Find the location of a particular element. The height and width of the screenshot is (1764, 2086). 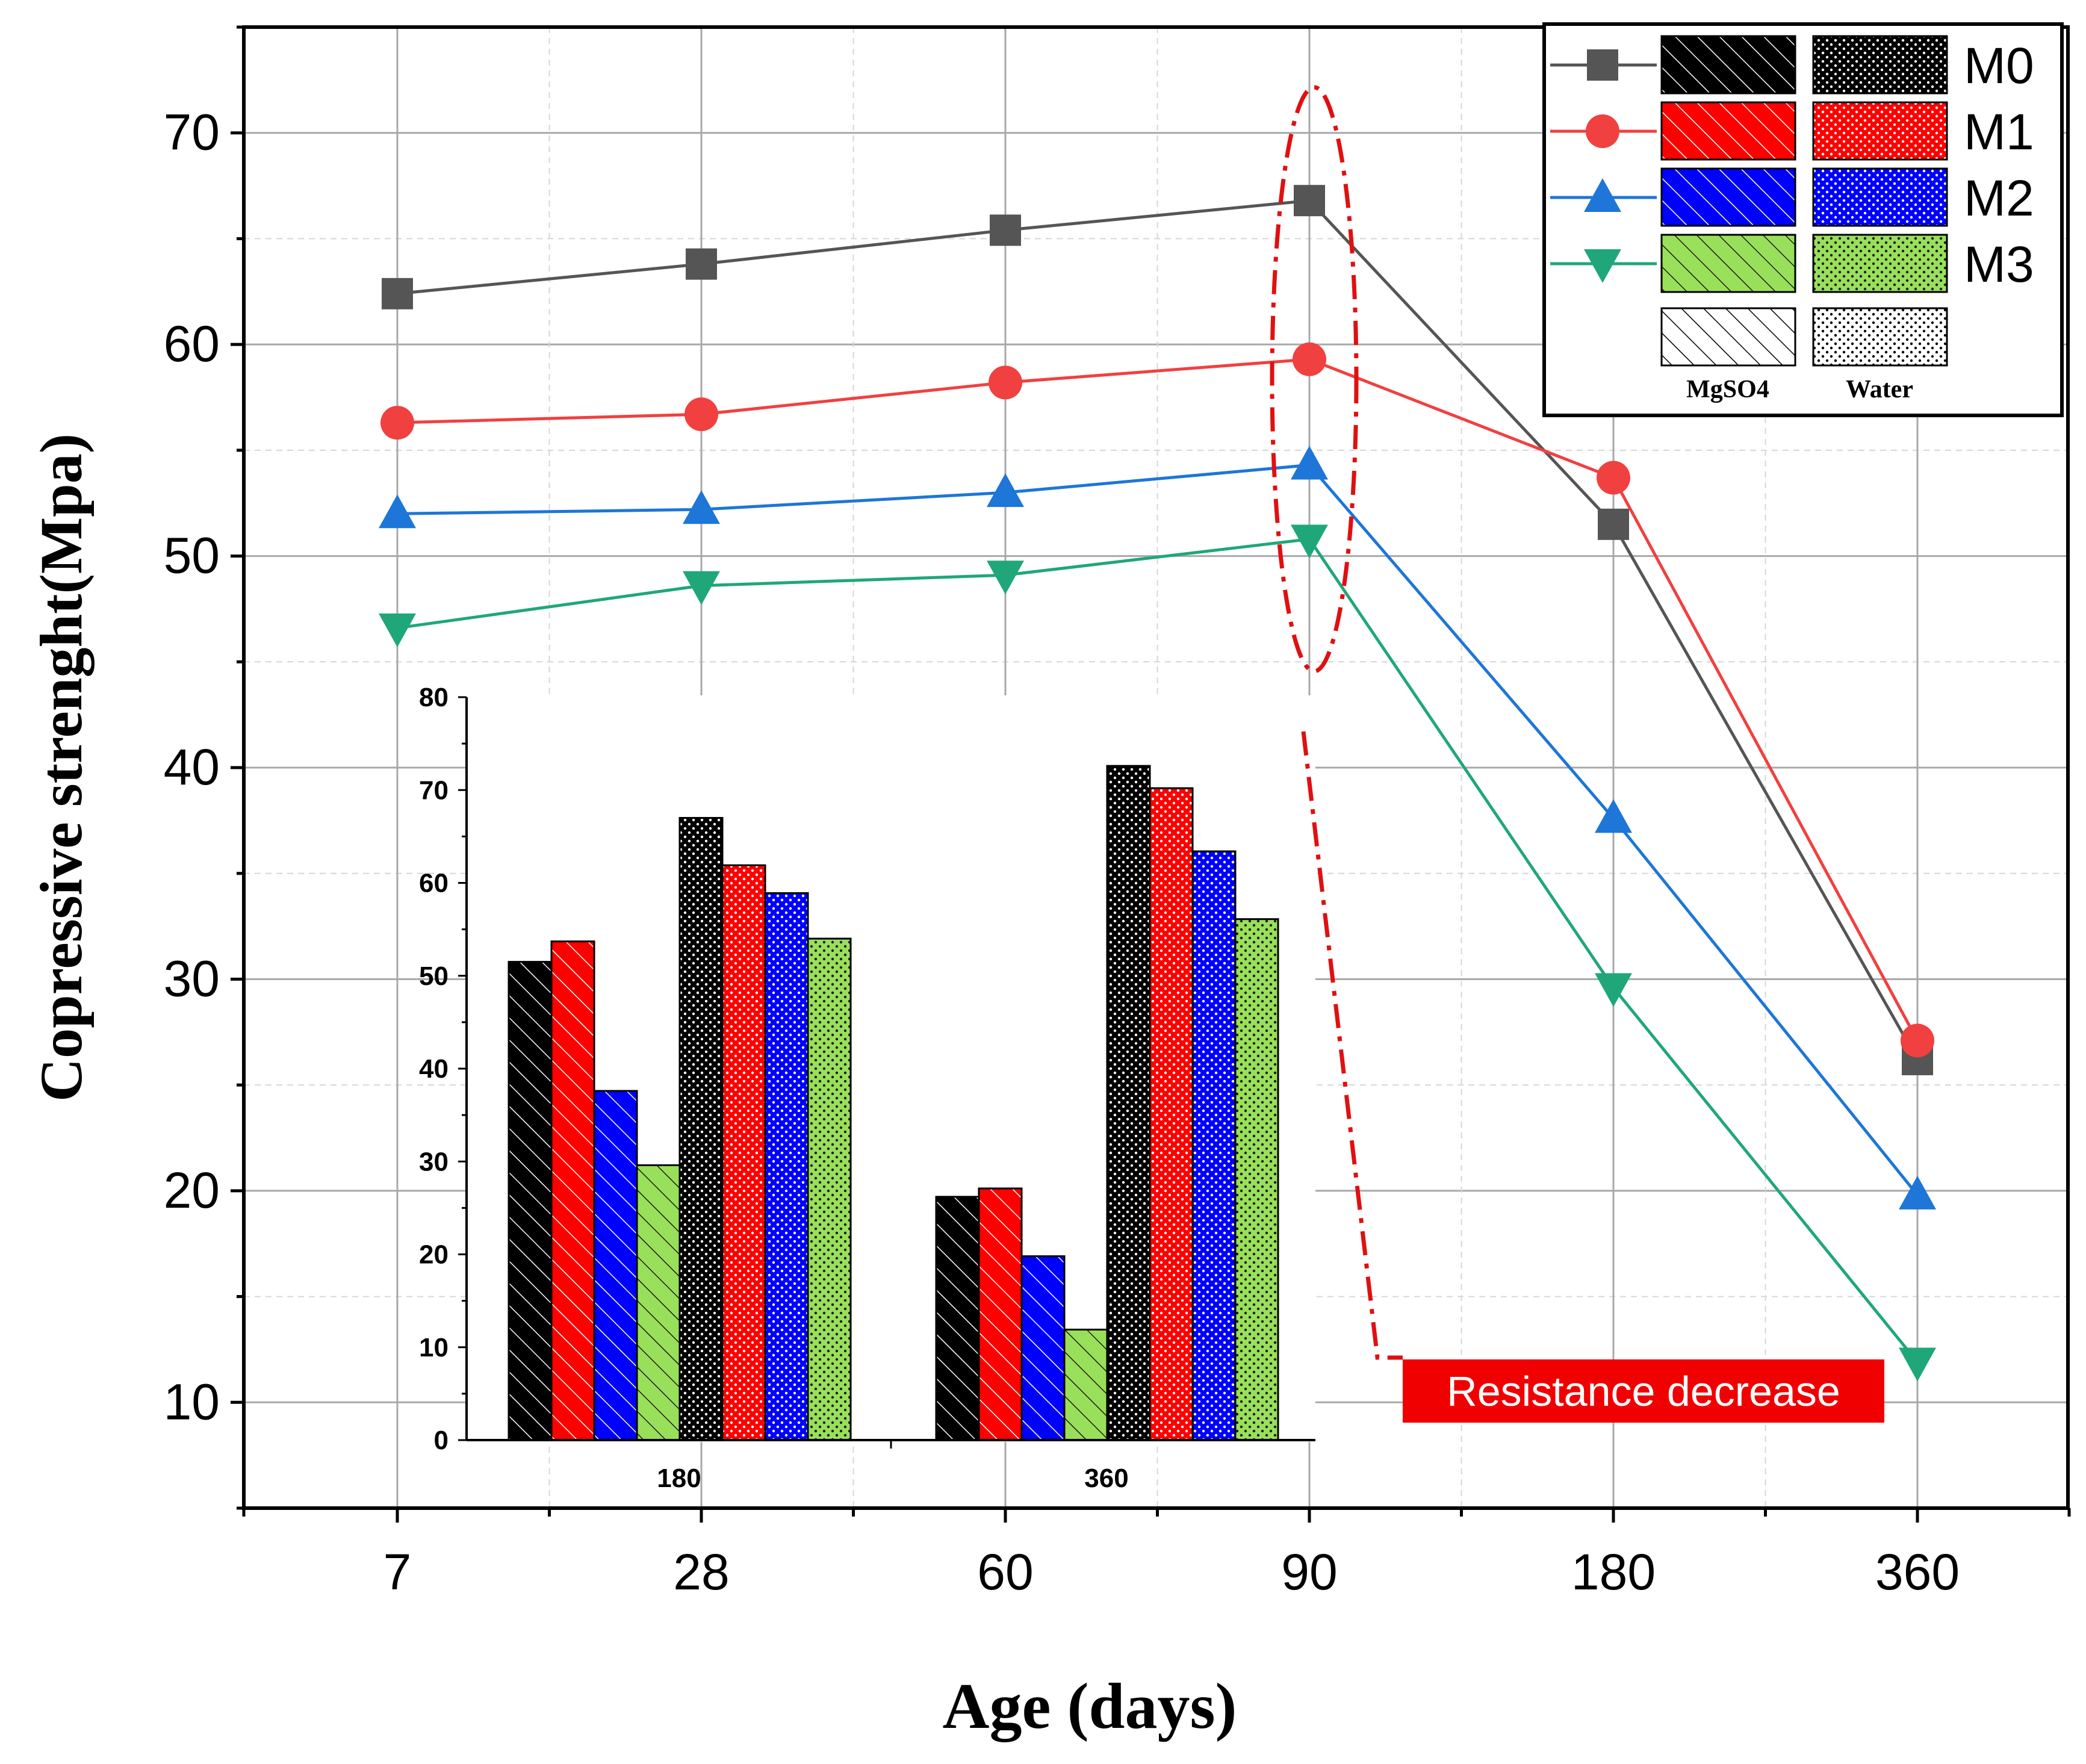

legend-swatch-hatch-m1 is located at coordinates (1728, 131).